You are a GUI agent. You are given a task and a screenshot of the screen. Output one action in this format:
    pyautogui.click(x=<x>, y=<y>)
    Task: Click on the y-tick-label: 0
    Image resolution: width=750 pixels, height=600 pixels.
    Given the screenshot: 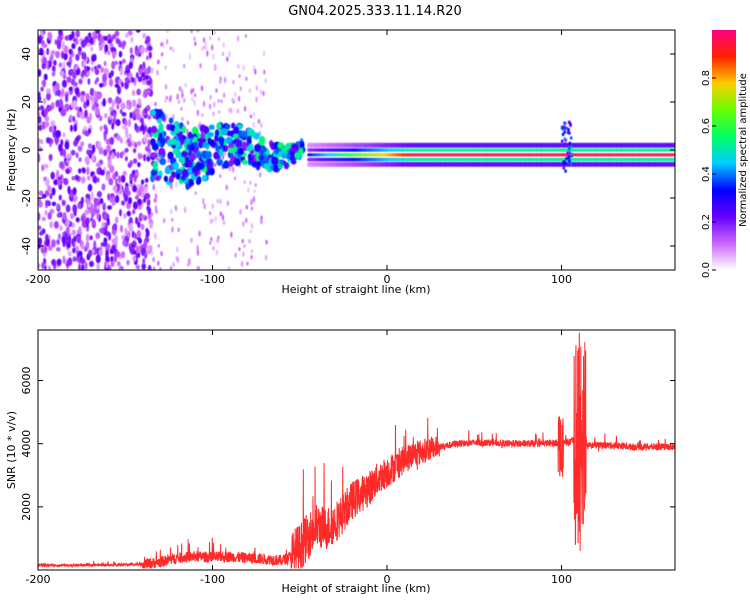 What is the action you would take?
    pyautogui.click(x=26, y=150)
    